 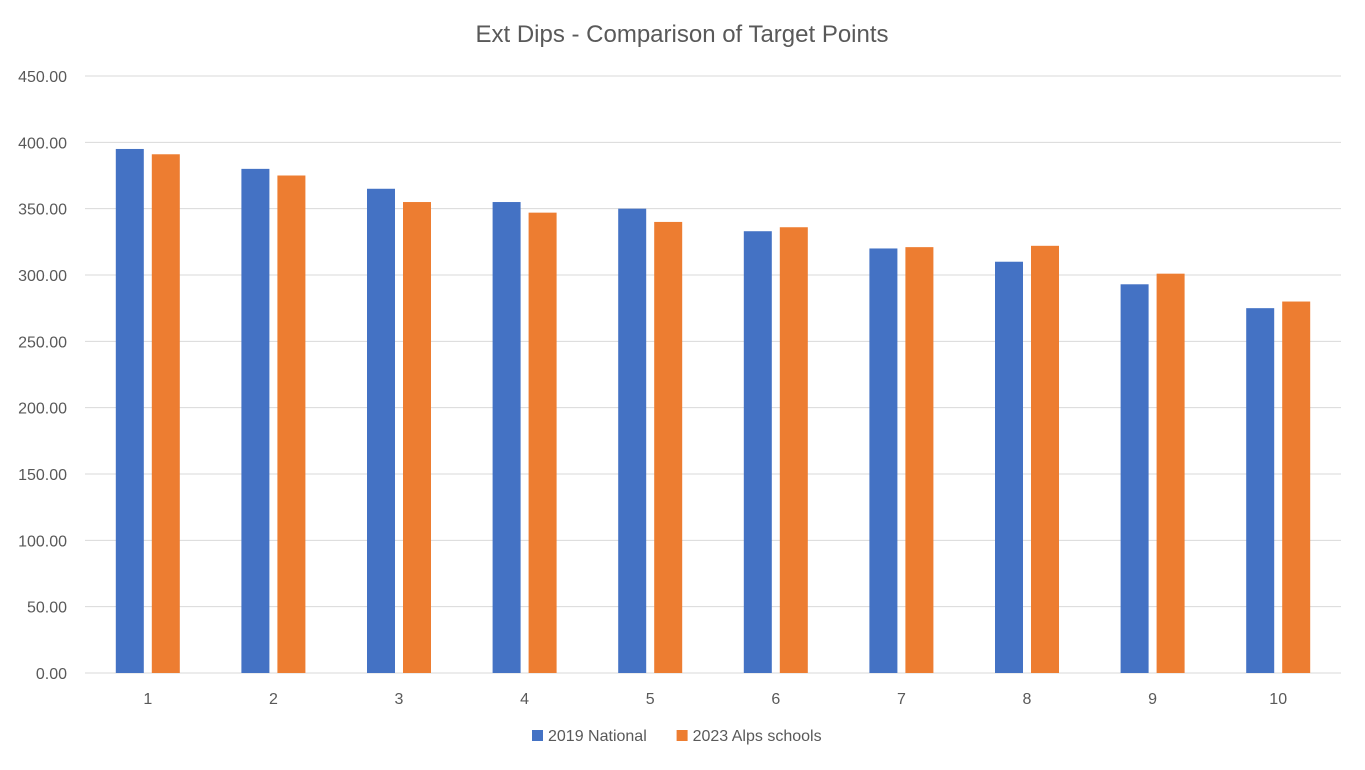 I want to click on y-tick-label: 350.00, so click(x=42, y=210).